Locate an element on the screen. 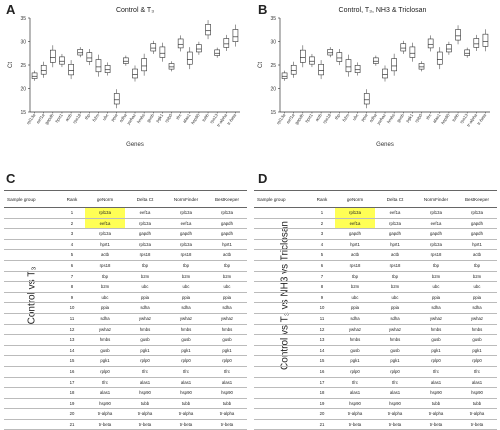 The width and height of the screenshot is (500, 430). table-cell: 3 is located at coordinates (72, 234).